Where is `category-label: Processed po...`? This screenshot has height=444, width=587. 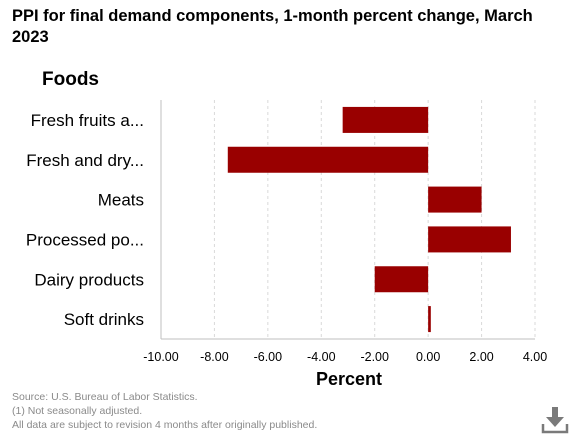 category-label: Processed po... is located at coordinates (85, 239).